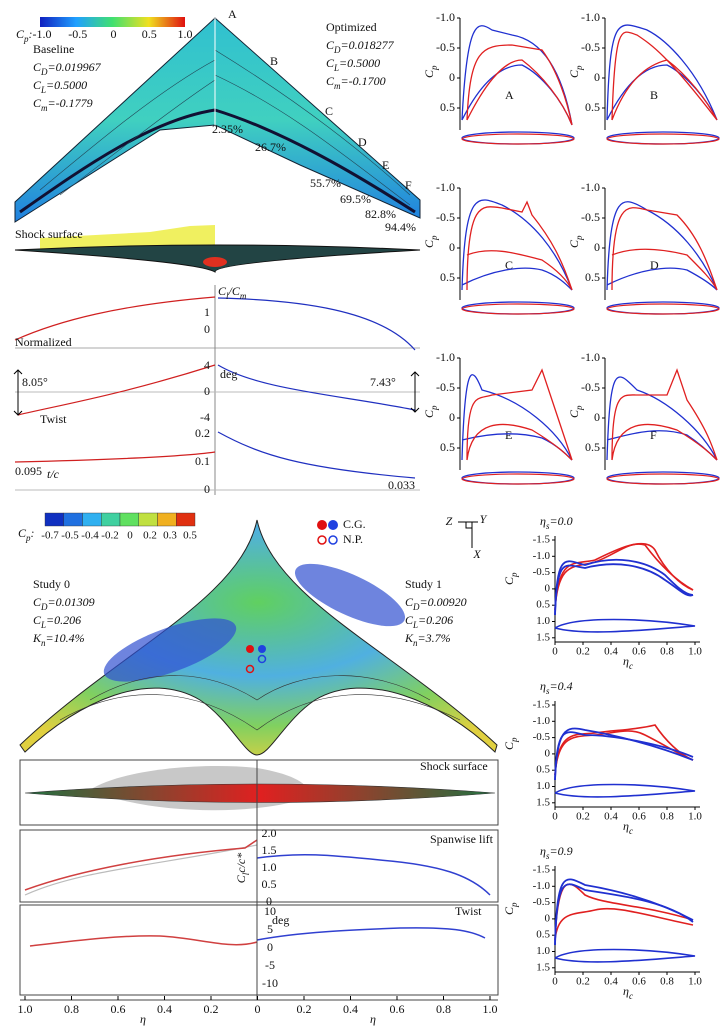  I want to click on section-letter: C, so click(509, 265).